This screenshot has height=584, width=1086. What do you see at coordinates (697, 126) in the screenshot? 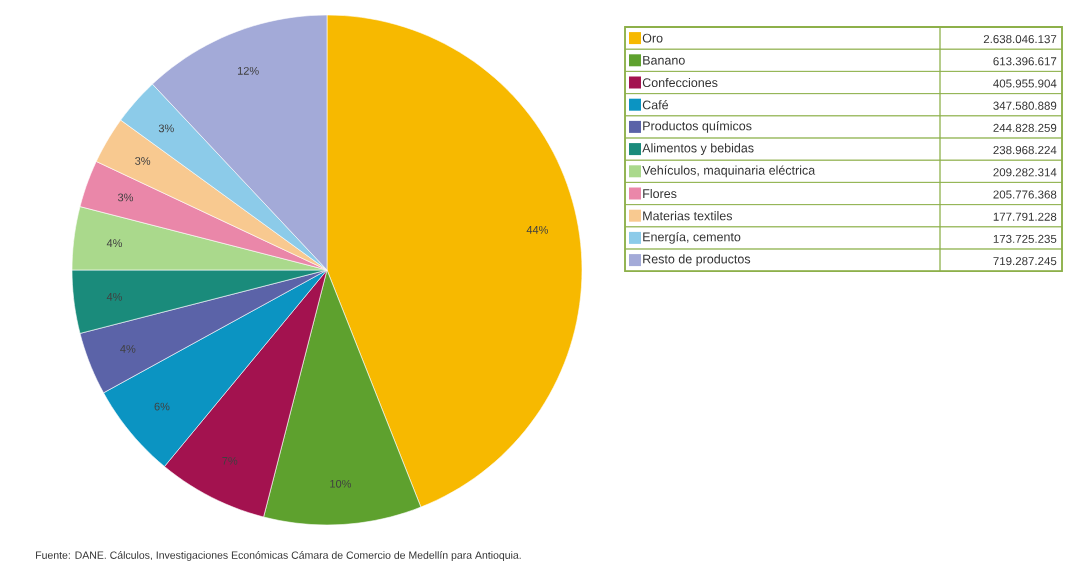
I see `legend-label: Productos químicos` at bounding box center [697, 126].